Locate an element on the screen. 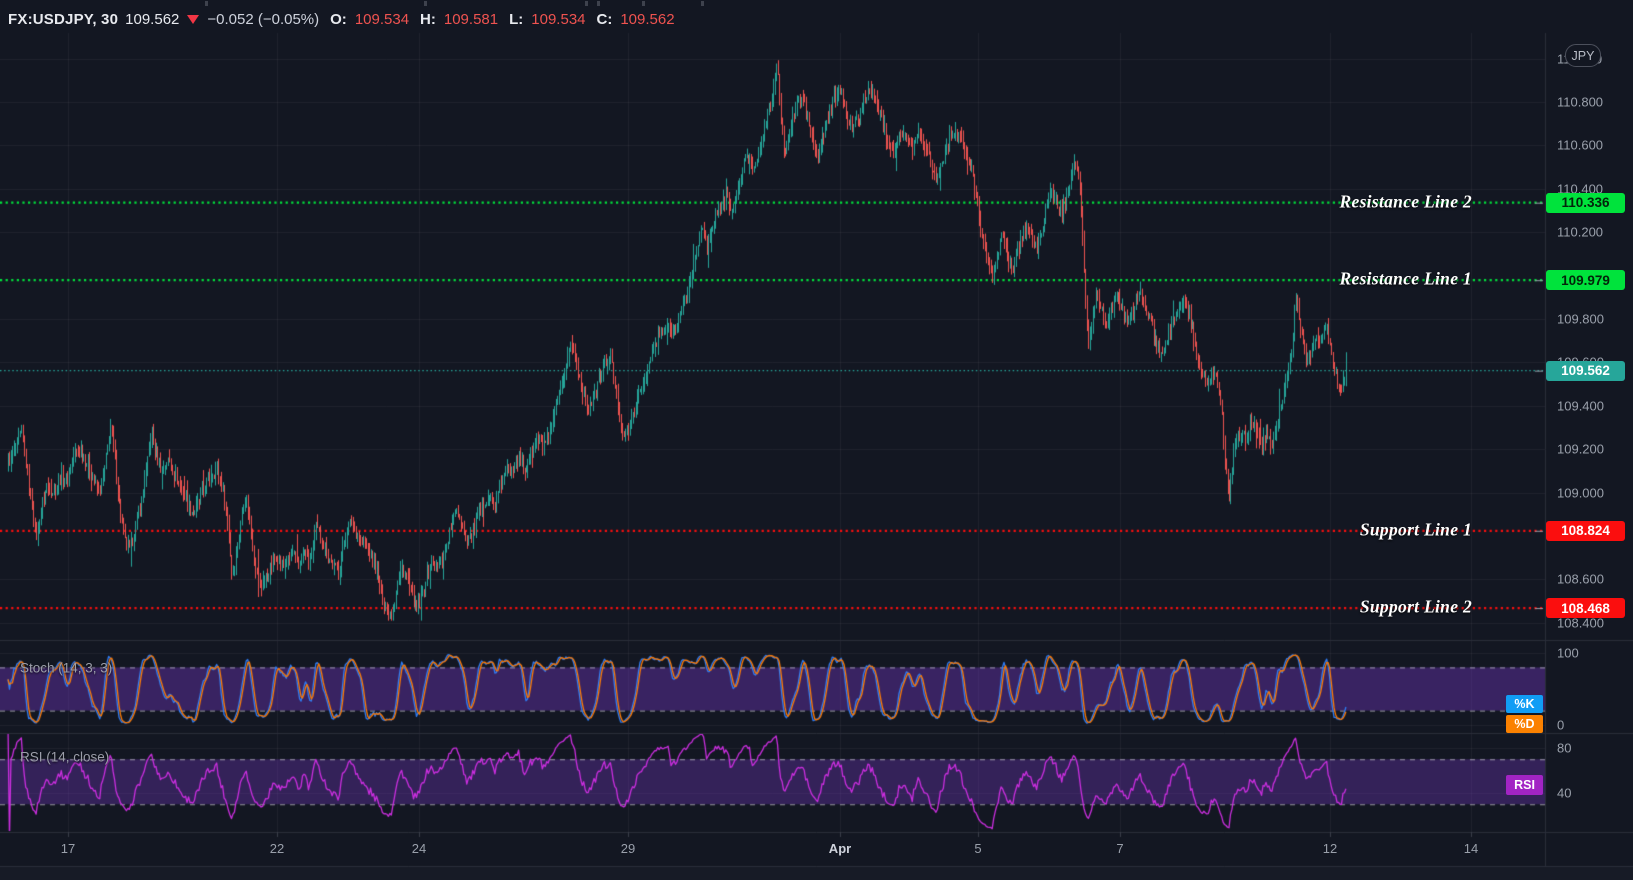  support-line-2-label: Support Line 2 is located at coordinates (1415, 606).